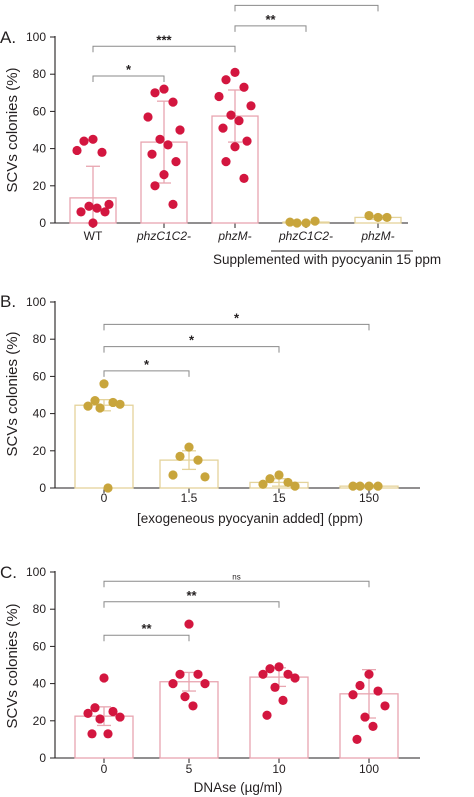  Describe the element at coordinates (40, 646) in the screenshot. I see `y-tick-label: 60` at that location.